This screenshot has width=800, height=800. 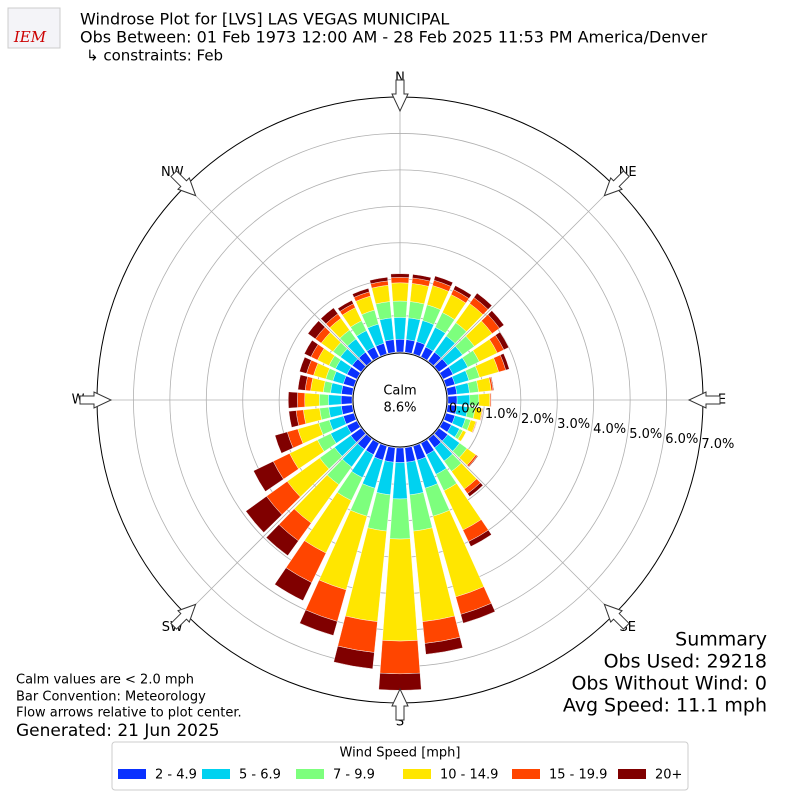 What do you see at coordinates (111, 697) in the screenshot?
I see `note: Bar Convention: Meteorology` at bounding box center [111, 697].